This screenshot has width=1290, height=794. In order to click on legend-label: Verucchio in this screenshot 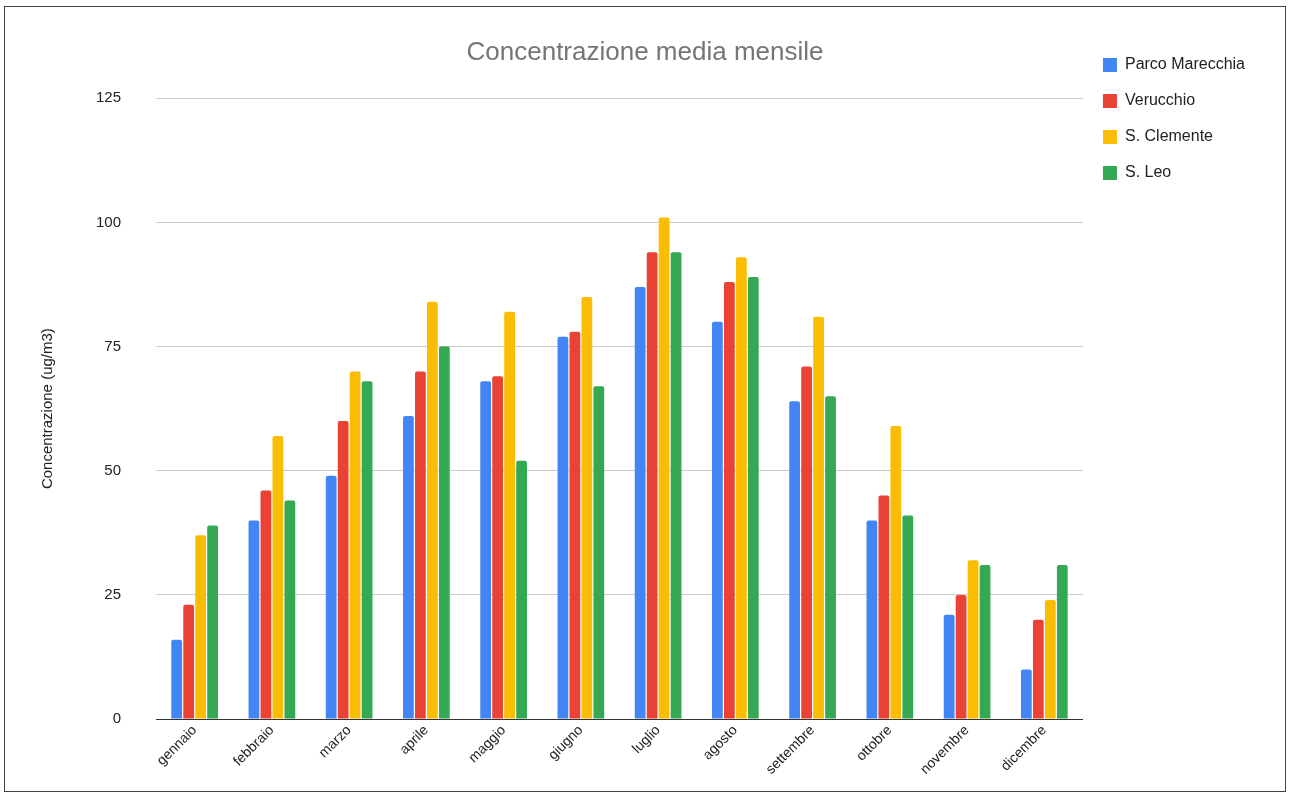, I will do `click(1160, 100)`.